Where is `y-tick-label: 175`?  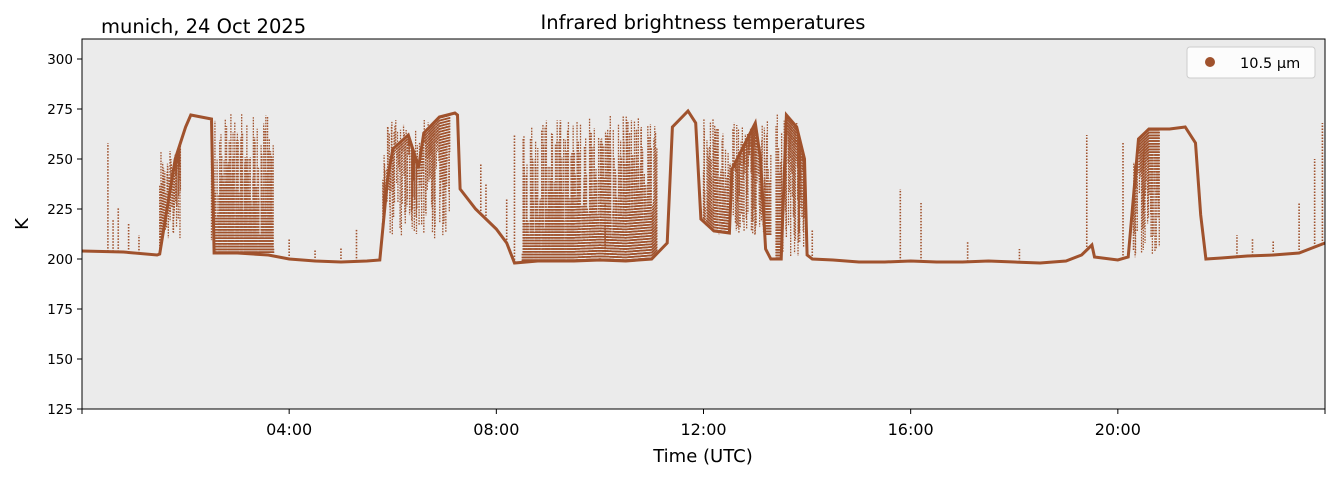 y-tick-label: 175 is located at coordinates (60, 310).